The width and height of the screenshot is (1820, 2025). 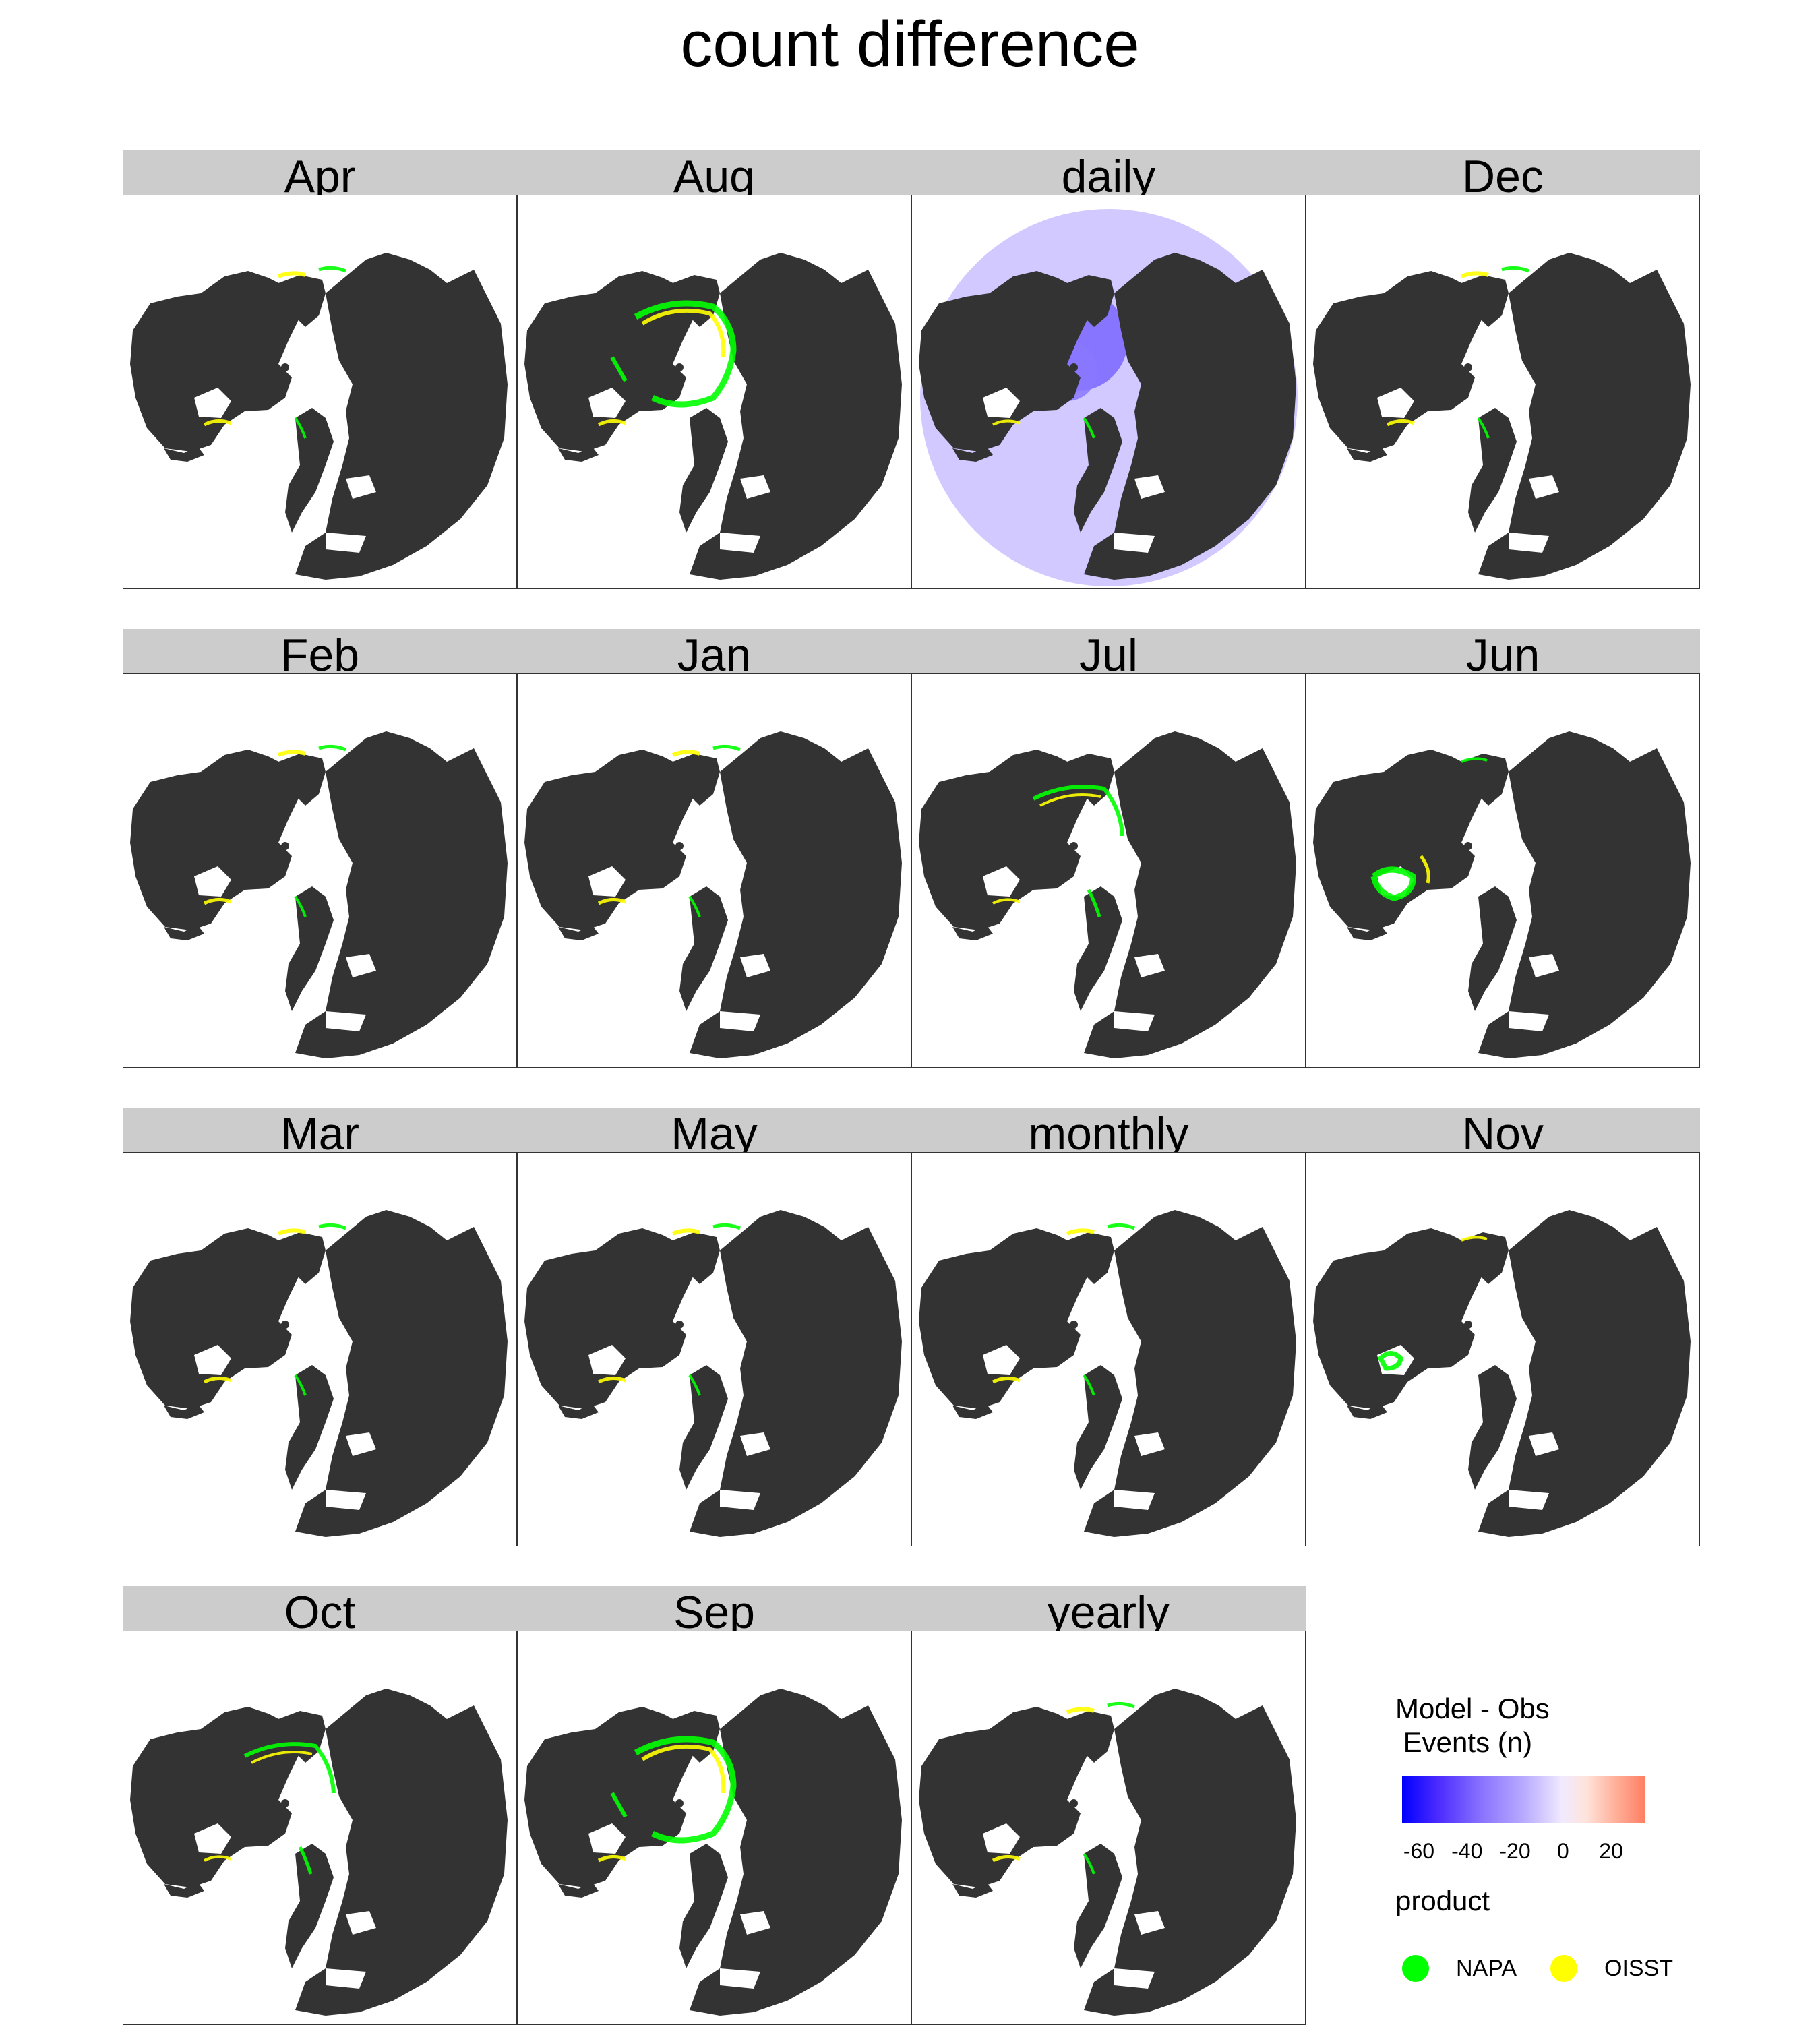 What do you see at coordinates (714, 651) in the screenshot?
I see `facet-strip-label: Jan` at bounding box center [714, 651].